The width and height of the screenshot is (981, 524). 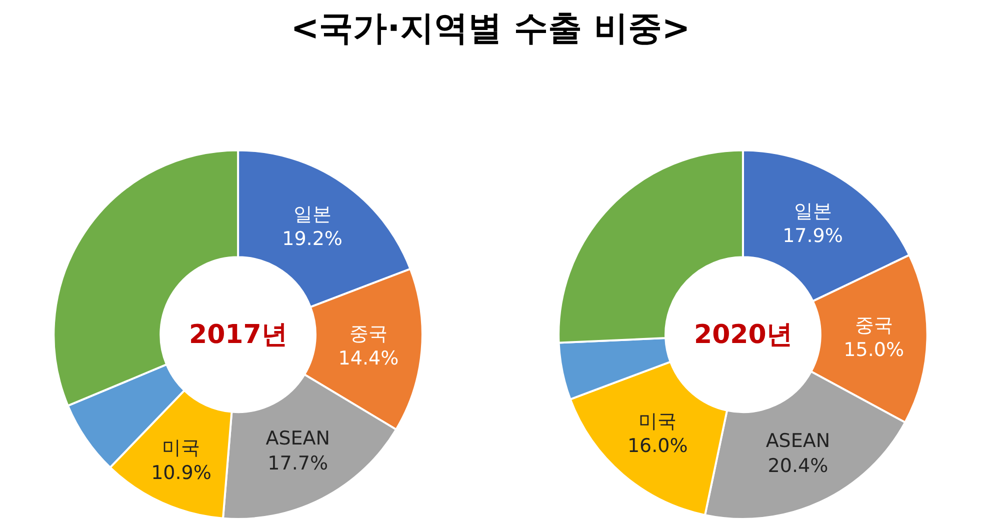 I want to click on data-label: 17.9%, so click(x=812, y=236).